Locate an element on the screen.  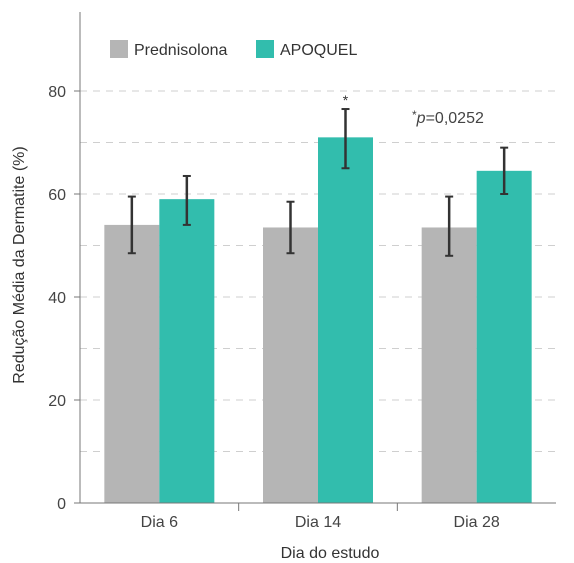
significance-star: * is located at coordinates (346, 100).